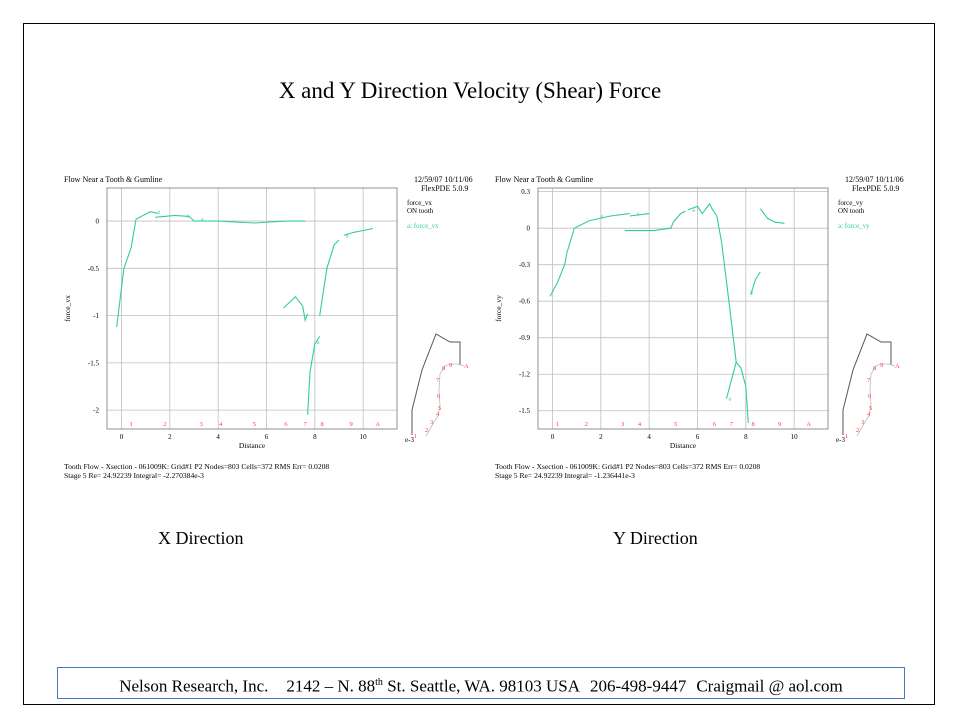 The height and width of the screenshot is (720, 960). Describe the element at coordinates (553, 437) in the screenshot. I see `y-x-tick-label: 0` at that location.